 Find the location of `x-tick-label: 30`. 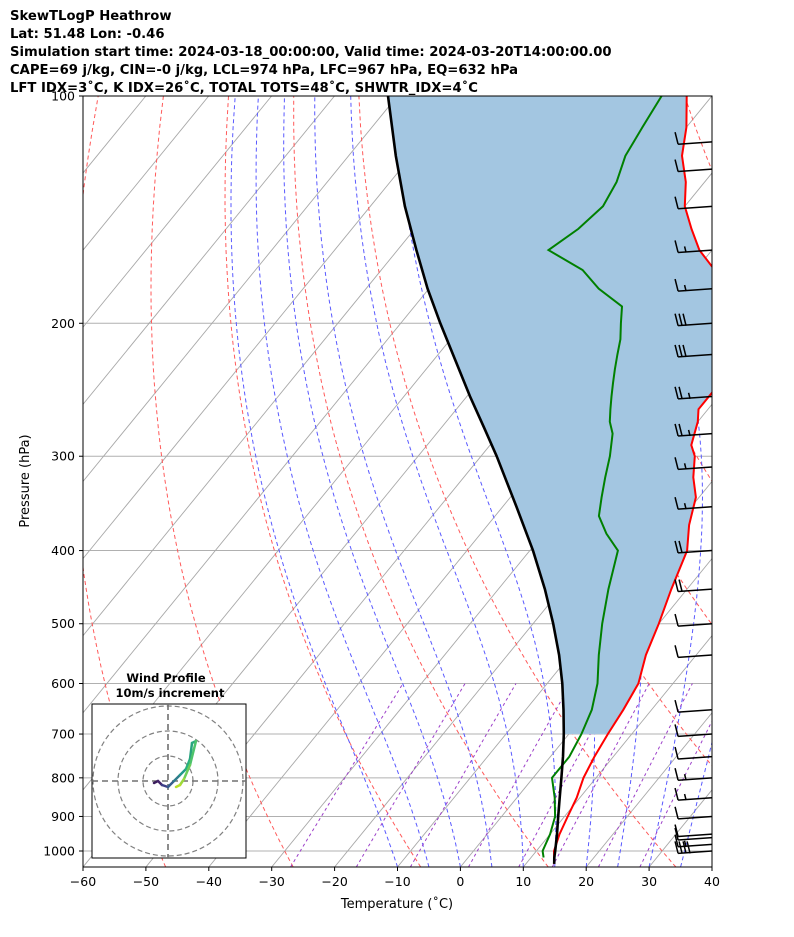

x-tick-label: 30 is located at coordinates (649, 881).